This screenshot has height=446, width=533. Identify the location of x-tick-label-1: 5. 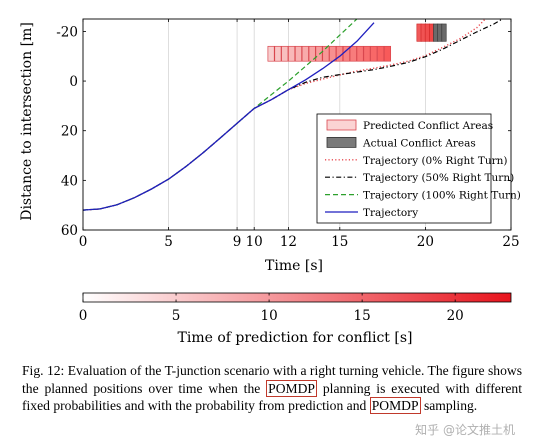
(168, 242).